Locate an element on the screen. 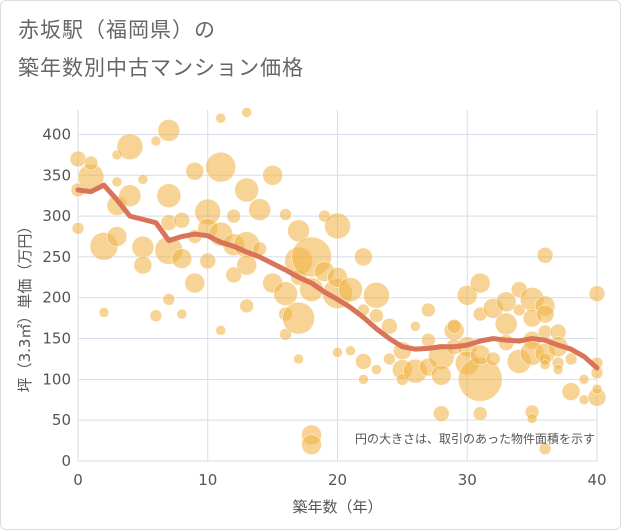  y-tick-label: 100 is located at coordinates (56, 379).